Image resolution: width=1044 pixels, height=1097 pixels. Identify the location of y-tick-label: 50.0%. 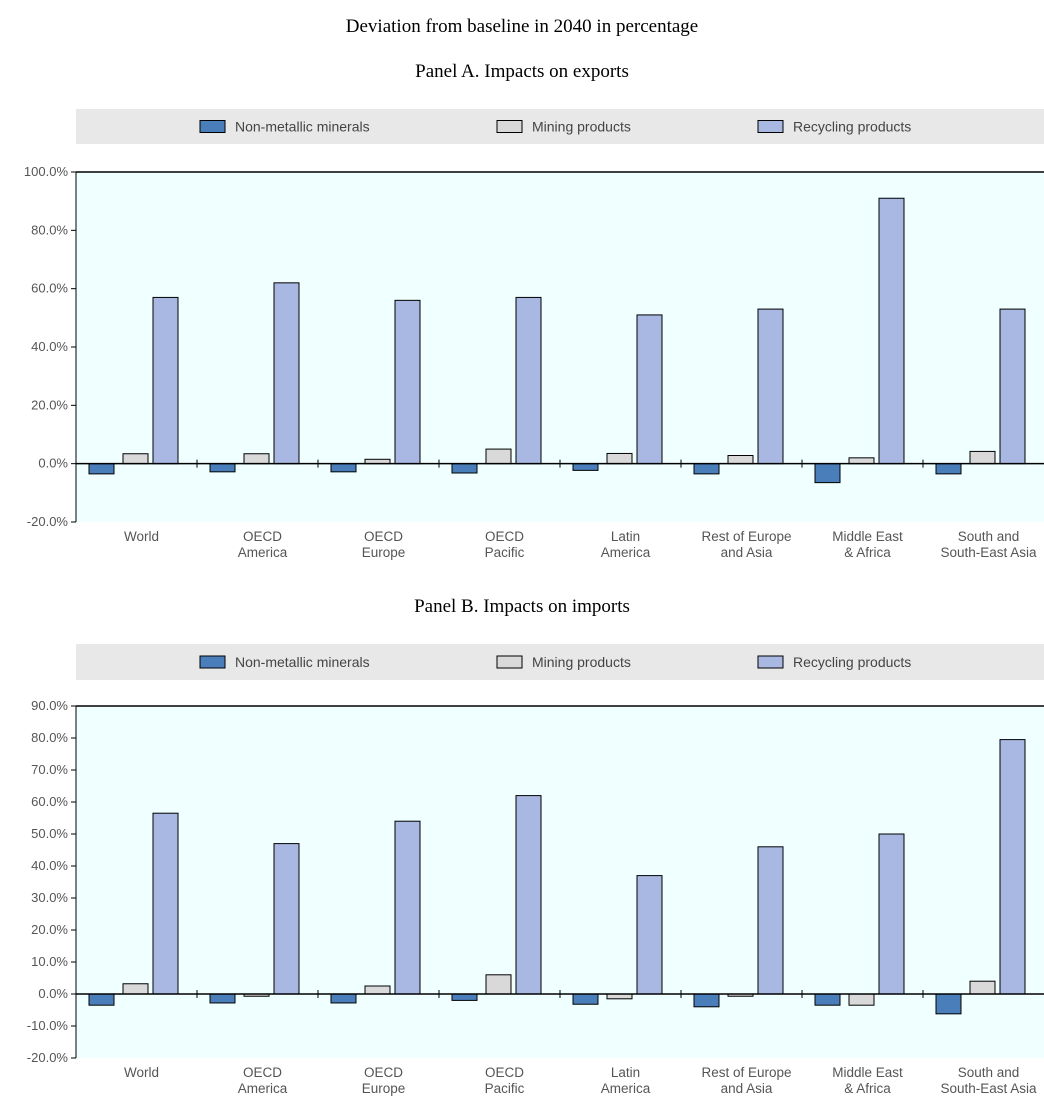
(49, 833).